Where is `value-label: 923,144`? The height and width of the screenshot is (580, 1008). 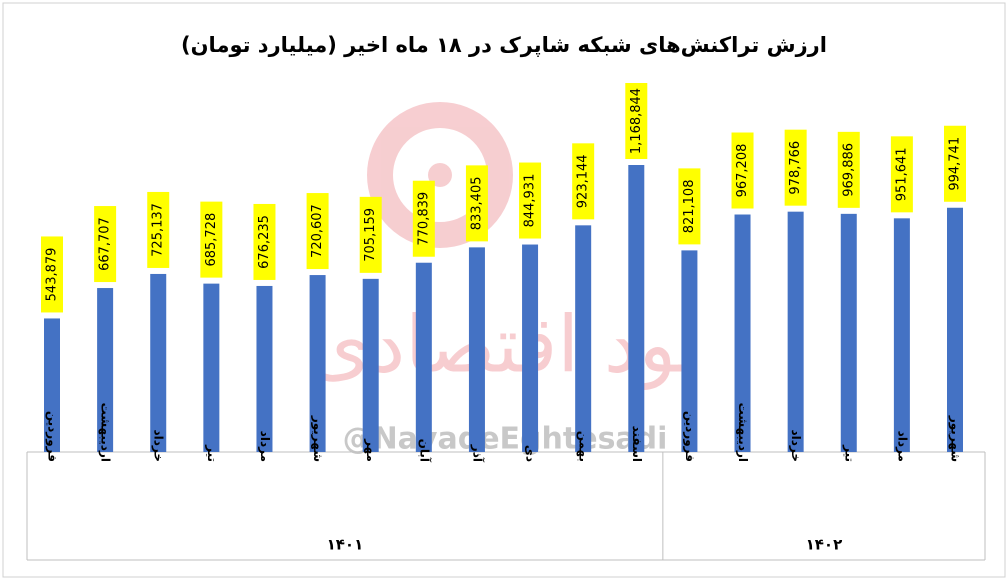 value-label: 923,144 is located at coordinates (583, 181).